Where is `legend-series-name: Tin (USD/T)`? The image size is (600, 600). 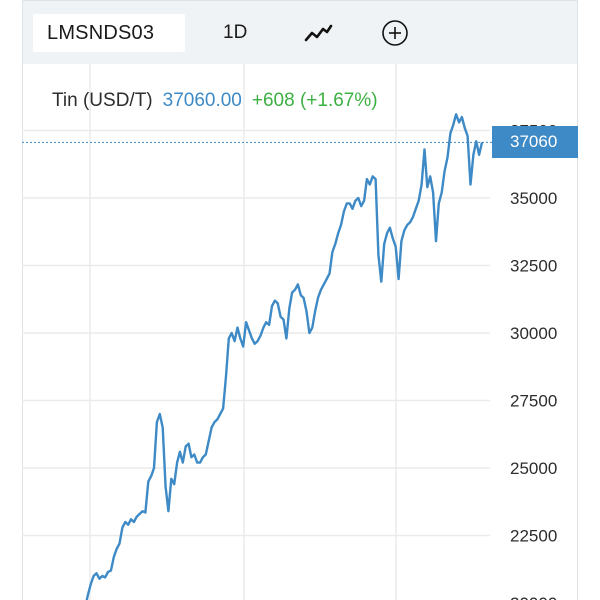 legend-series-name: Tin (USD/T) is located at coordinates (102, 100).